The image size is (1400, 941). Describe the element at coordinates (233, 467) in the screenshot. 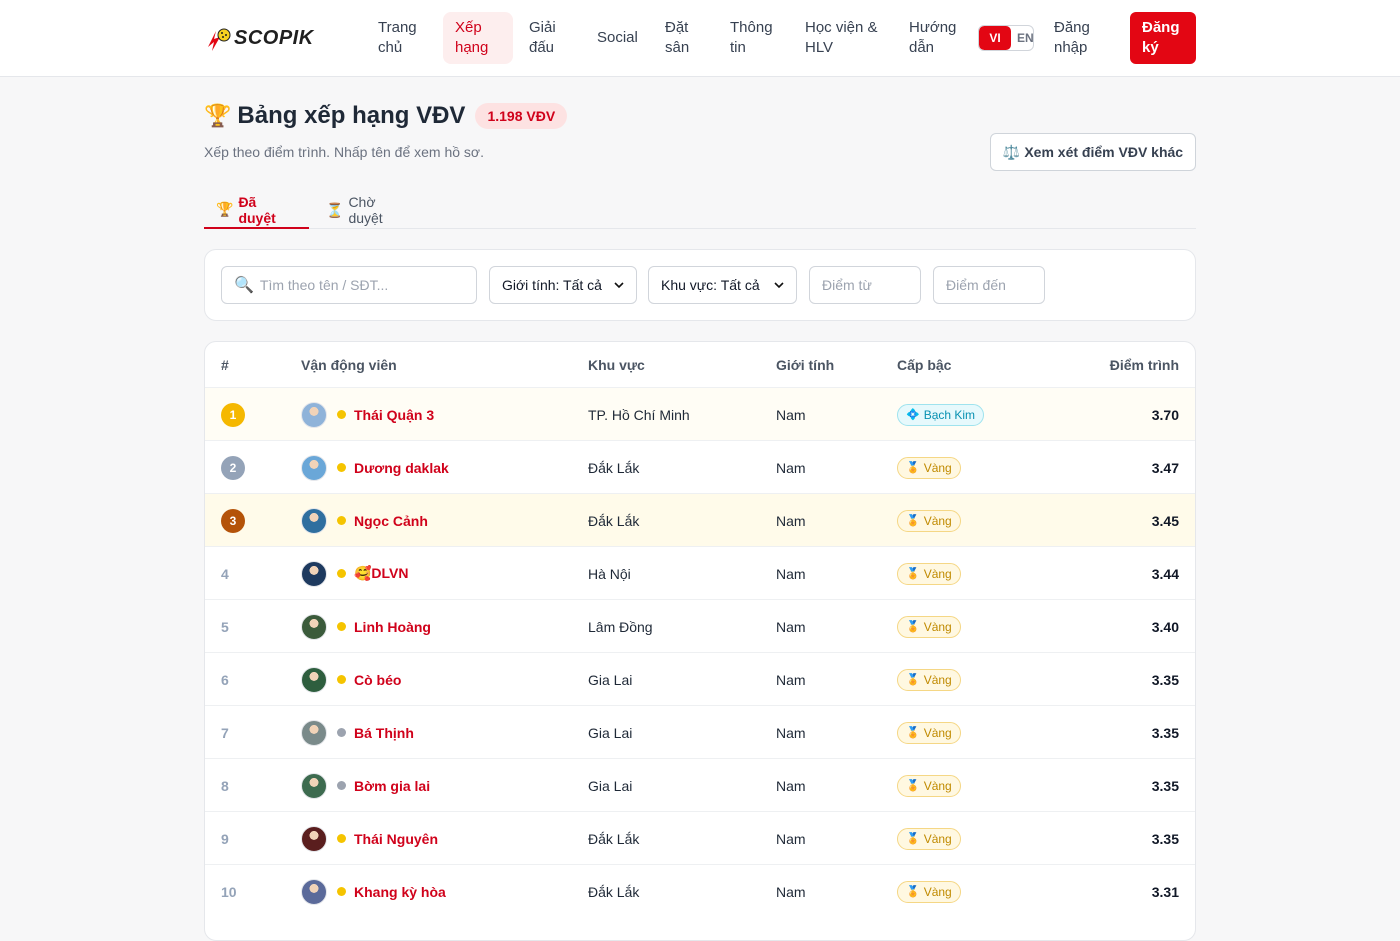

I see `rank-medal-badge: 2` at that location.